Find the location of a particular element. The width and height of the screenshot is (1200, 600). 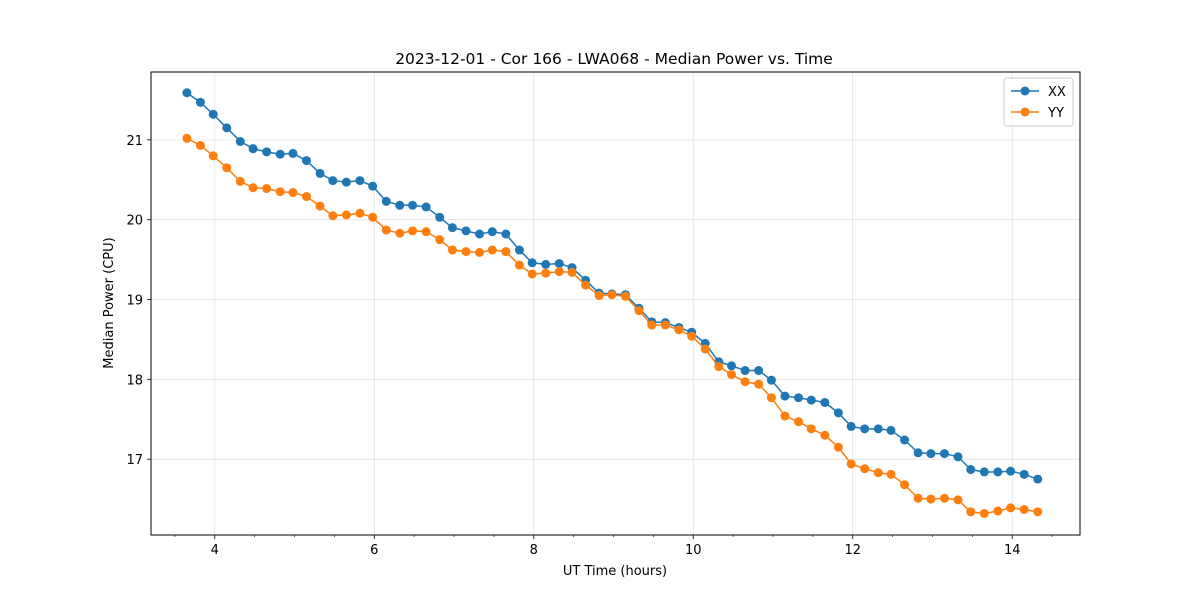

legend-label-xx: XX is located at coordinates (1057, 92).